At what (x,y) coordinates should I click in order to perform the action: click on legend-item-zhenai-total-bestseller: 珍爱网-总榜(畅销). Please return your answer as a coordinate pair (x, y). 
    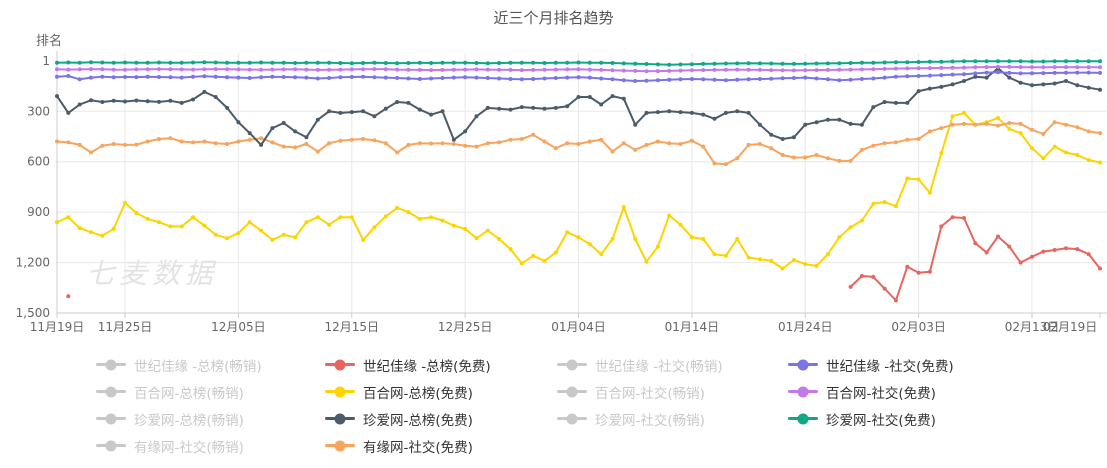
    Looking at the image, I should click on (179, 418).